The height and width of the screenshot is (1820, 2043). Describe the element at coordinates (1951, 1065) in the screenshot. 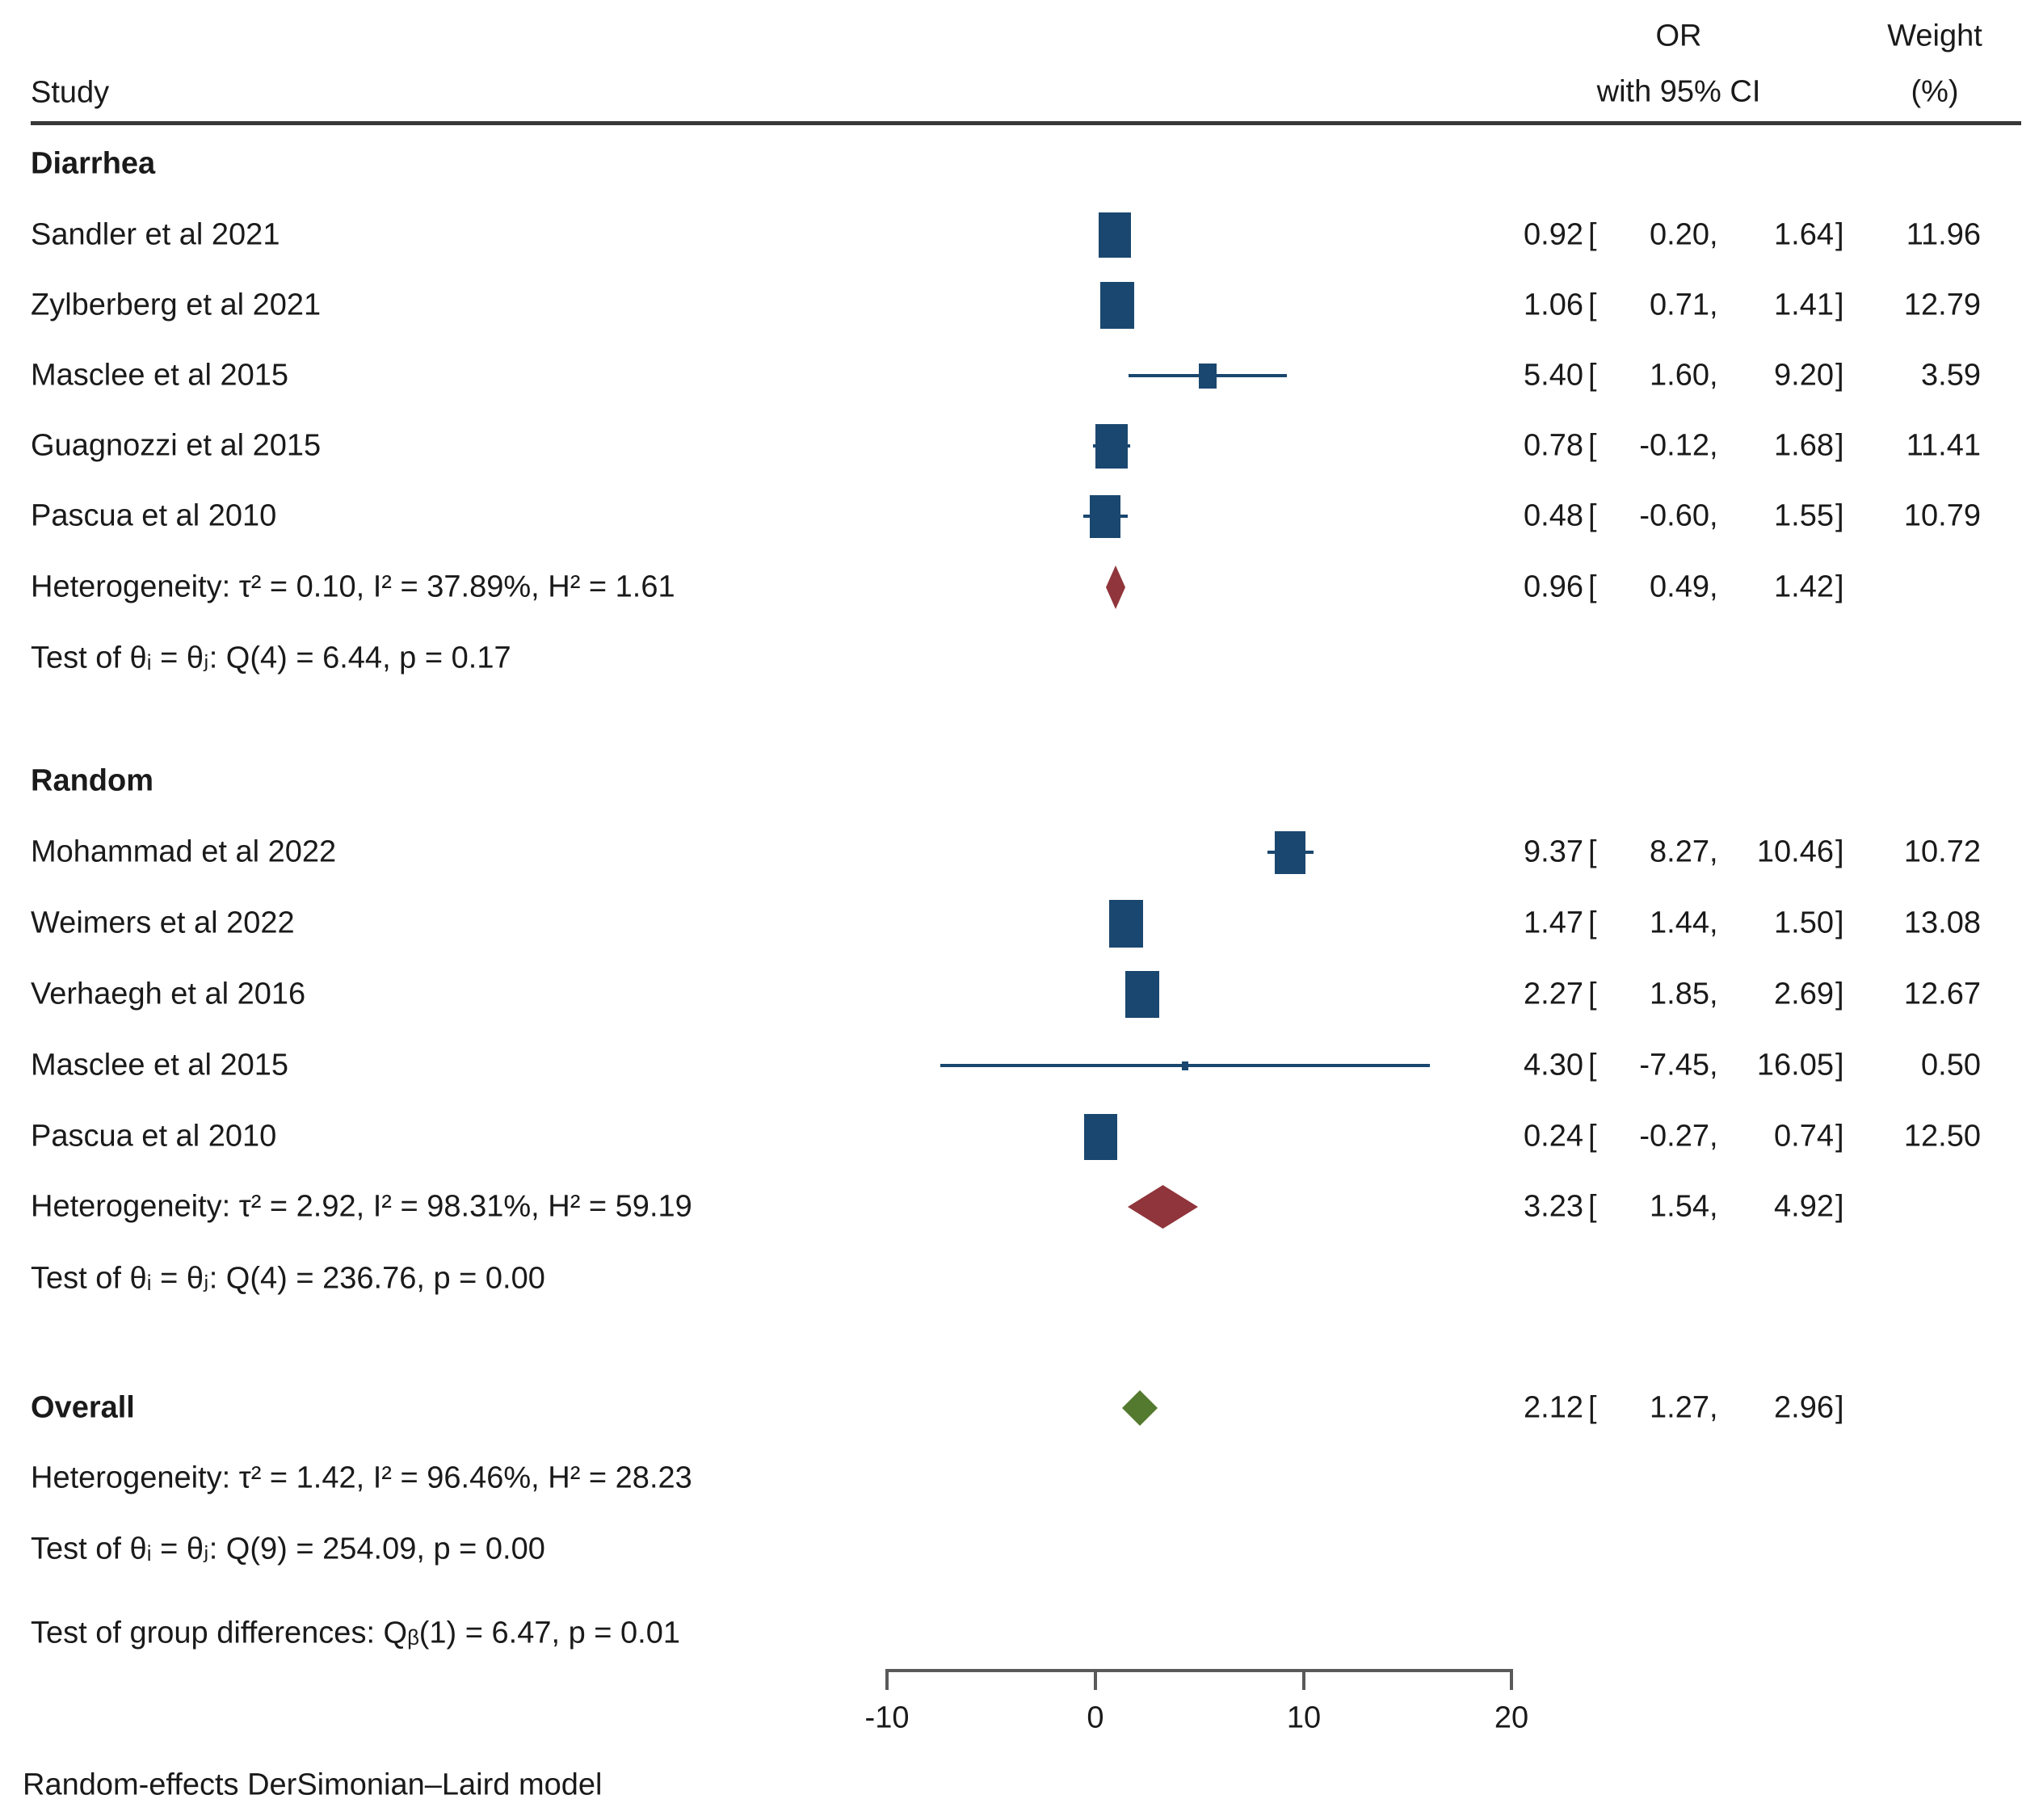

I see `weight-value: 0.50` at that location.